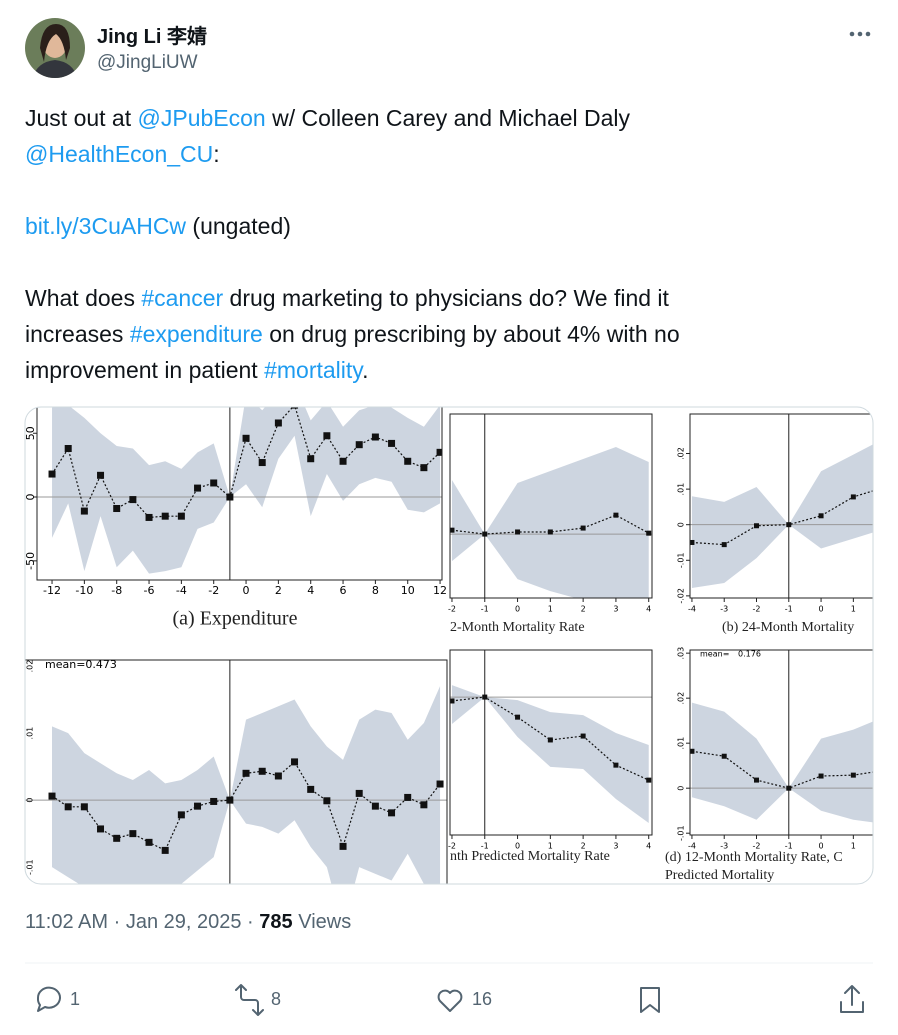 The height and width of the screenshot is (1035, 898). What do you see at coordinates (196, 334) in the screenshot?
I see `link: #expenditure` at bounding box center [196, 334].